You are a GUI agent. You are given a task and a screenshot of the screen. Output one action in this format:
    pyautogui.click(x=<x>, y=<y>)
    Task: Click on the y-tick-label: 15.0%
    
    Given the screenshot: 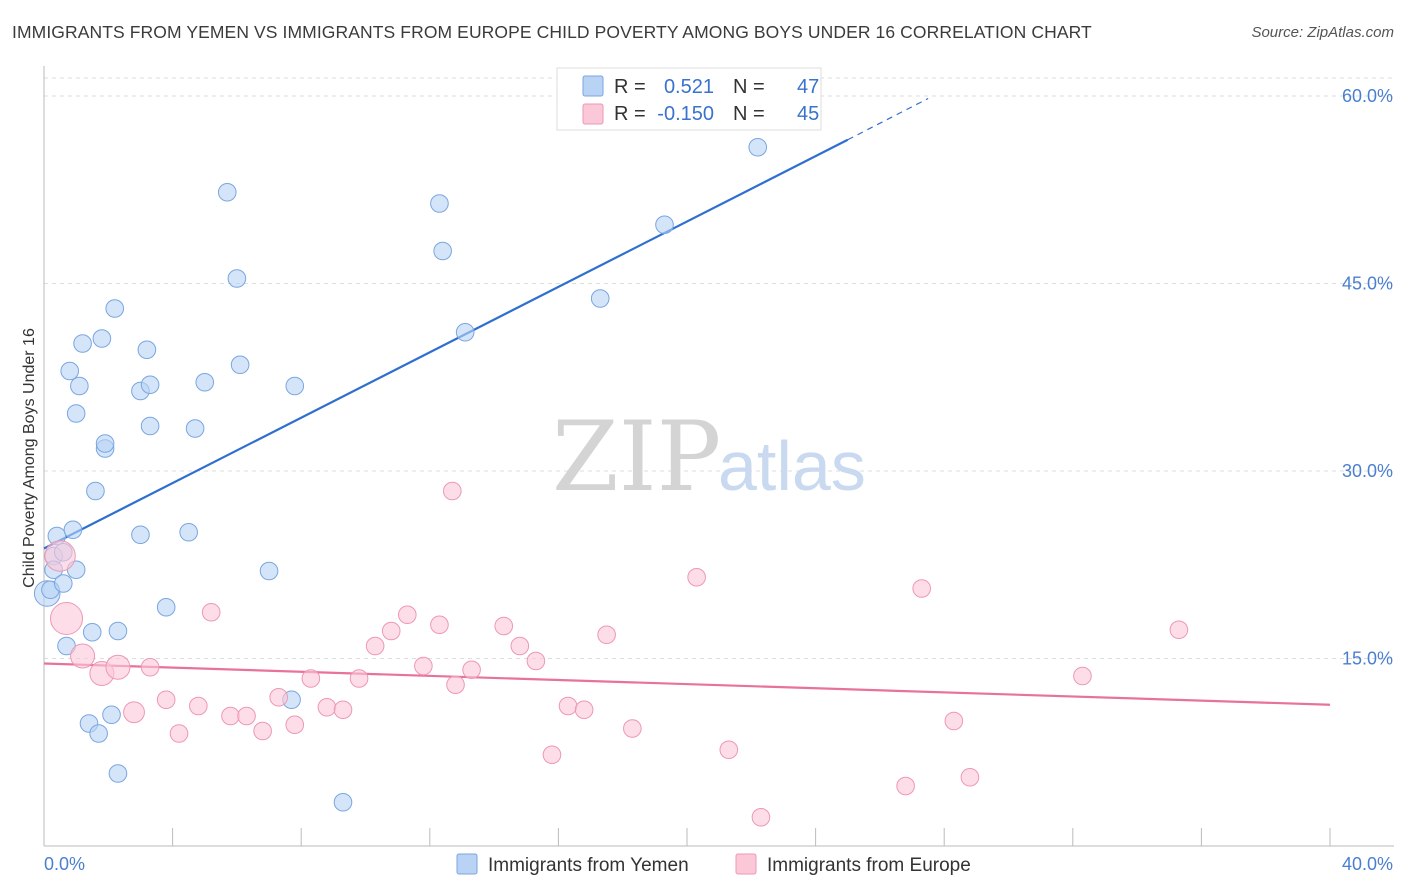 What is the action you would take?
    pyautogui.click(x=1367, y=659)
    